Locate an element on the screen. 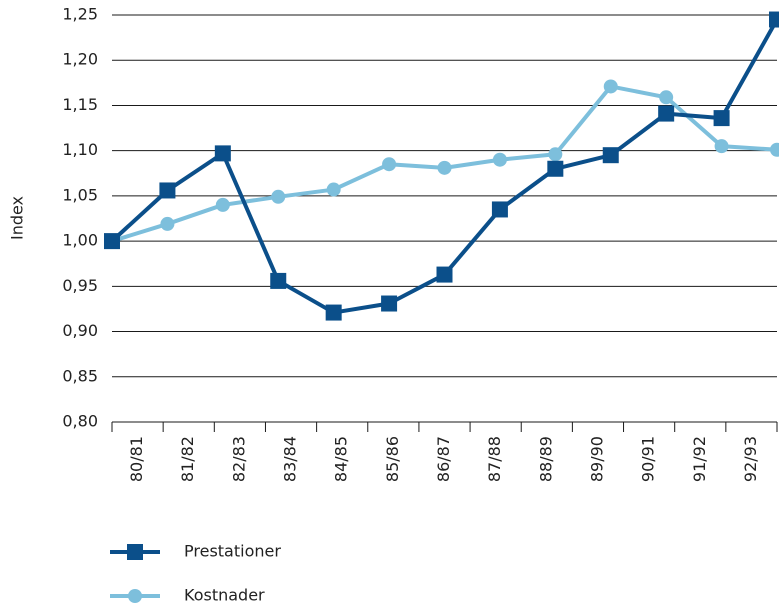 The height and width of the screenshot is (609, 779). y-tick-label: 0,90 is located at coordinates (80, 330).